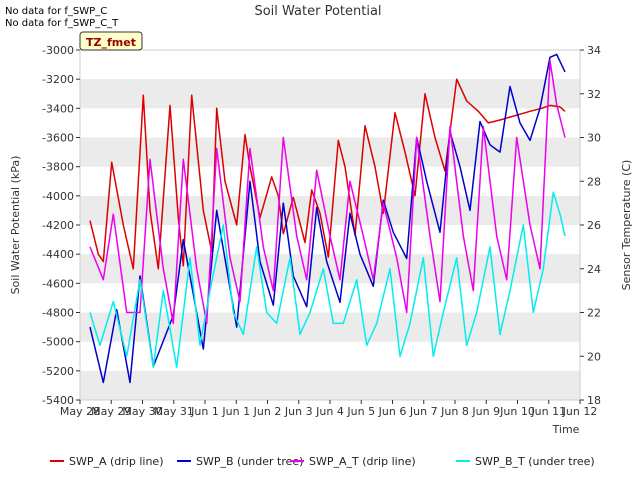  What do you see at coordinates (535, 461) in the screenshot?
I see `legend-label: SWP_B_T (under tree)` at bounding box center [535, 461].